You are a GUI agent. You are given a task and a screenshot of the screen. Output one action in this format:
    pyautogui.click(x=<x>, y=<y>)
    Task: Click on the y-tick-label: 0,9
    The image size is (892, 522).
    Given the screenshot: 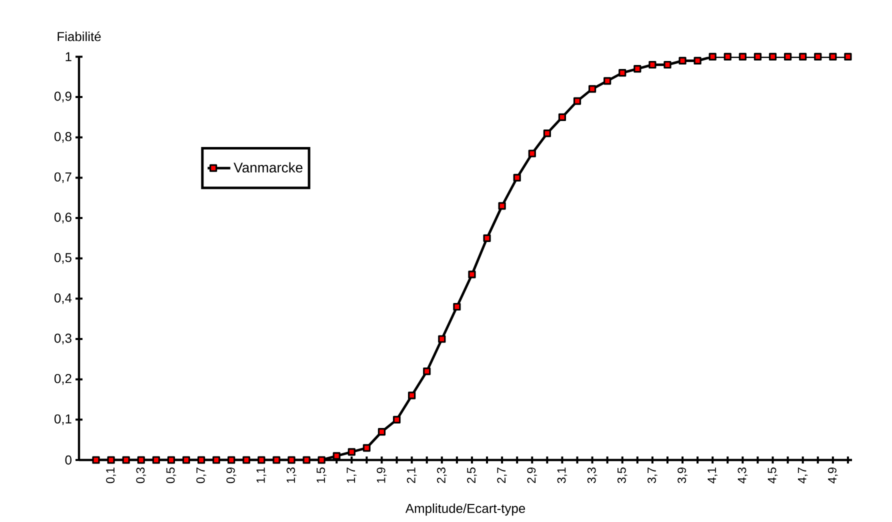 What is the action you would take?
    pyautogui.click(x=63, y=97)
    